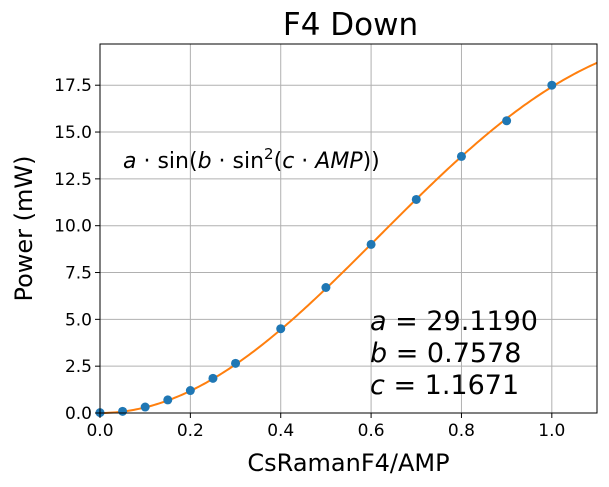 This screenshot has height=487, width=609. Describe the element at coordinates (99, 431) in the screenshot. I see `x-tick-label: 0.0` at that location.